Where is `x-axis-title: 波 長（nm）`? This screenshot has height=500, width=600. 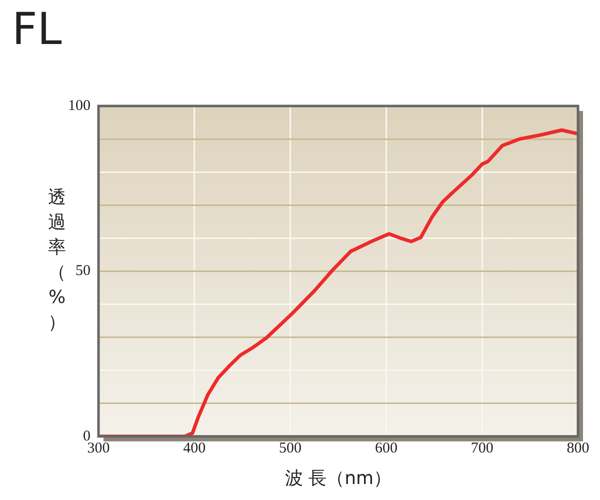
x-axis-title: 波 長（nm） is located at coordinates (338, 478).